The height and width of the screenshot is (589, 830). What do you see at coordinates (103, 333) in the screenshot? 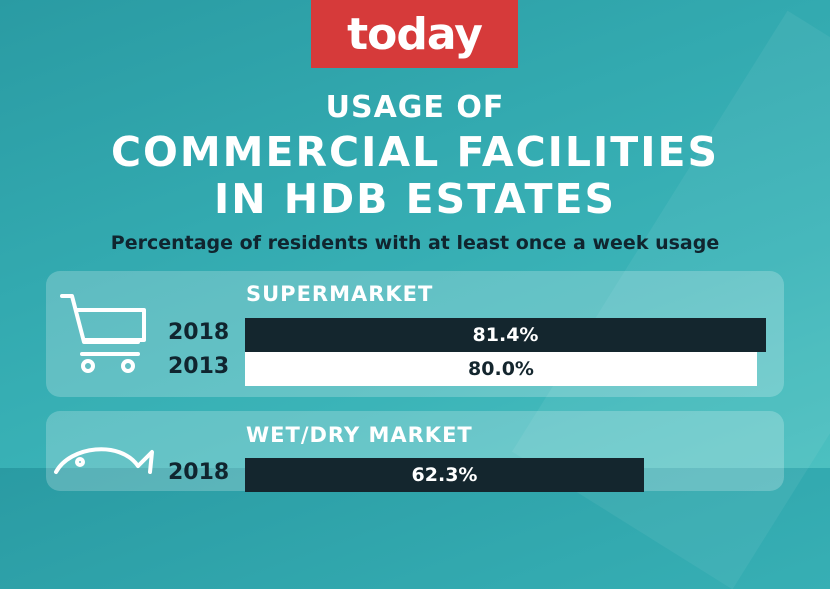
I see `shopping-cart-icon` at bounding box center [103, 333].